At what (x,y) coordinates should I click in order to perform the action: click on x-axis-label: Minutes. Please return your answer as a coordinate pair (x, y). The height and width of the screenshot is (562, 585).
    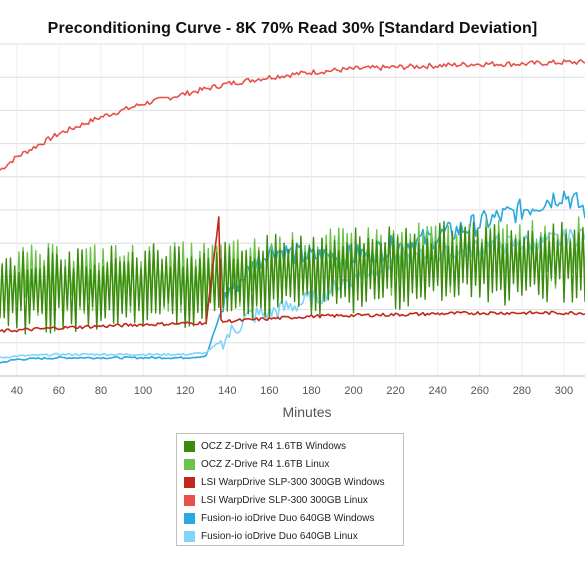
    Looking at the image, I should click on (306, 412).